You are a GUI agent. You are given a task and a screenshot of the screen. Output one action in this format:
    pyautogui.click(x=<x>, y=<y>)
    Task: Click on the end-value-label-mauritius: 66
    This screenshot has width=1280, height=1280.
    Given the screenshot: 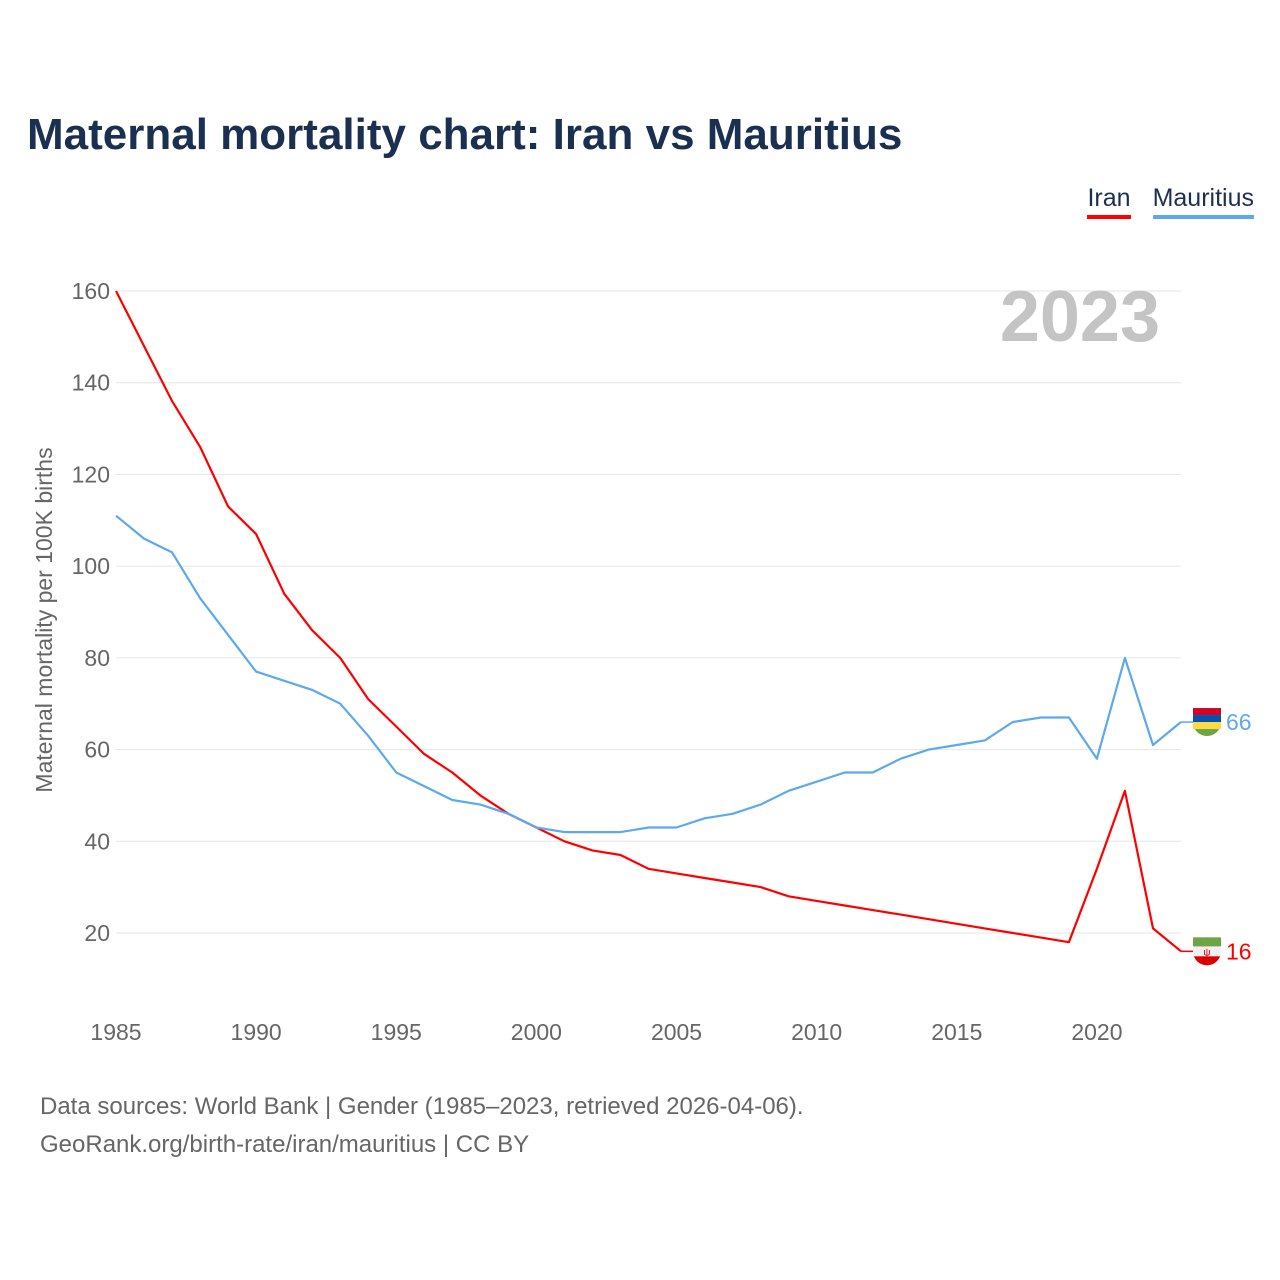 What is the action you would take?
    pyautogui.click(x=1239, y=722)
    